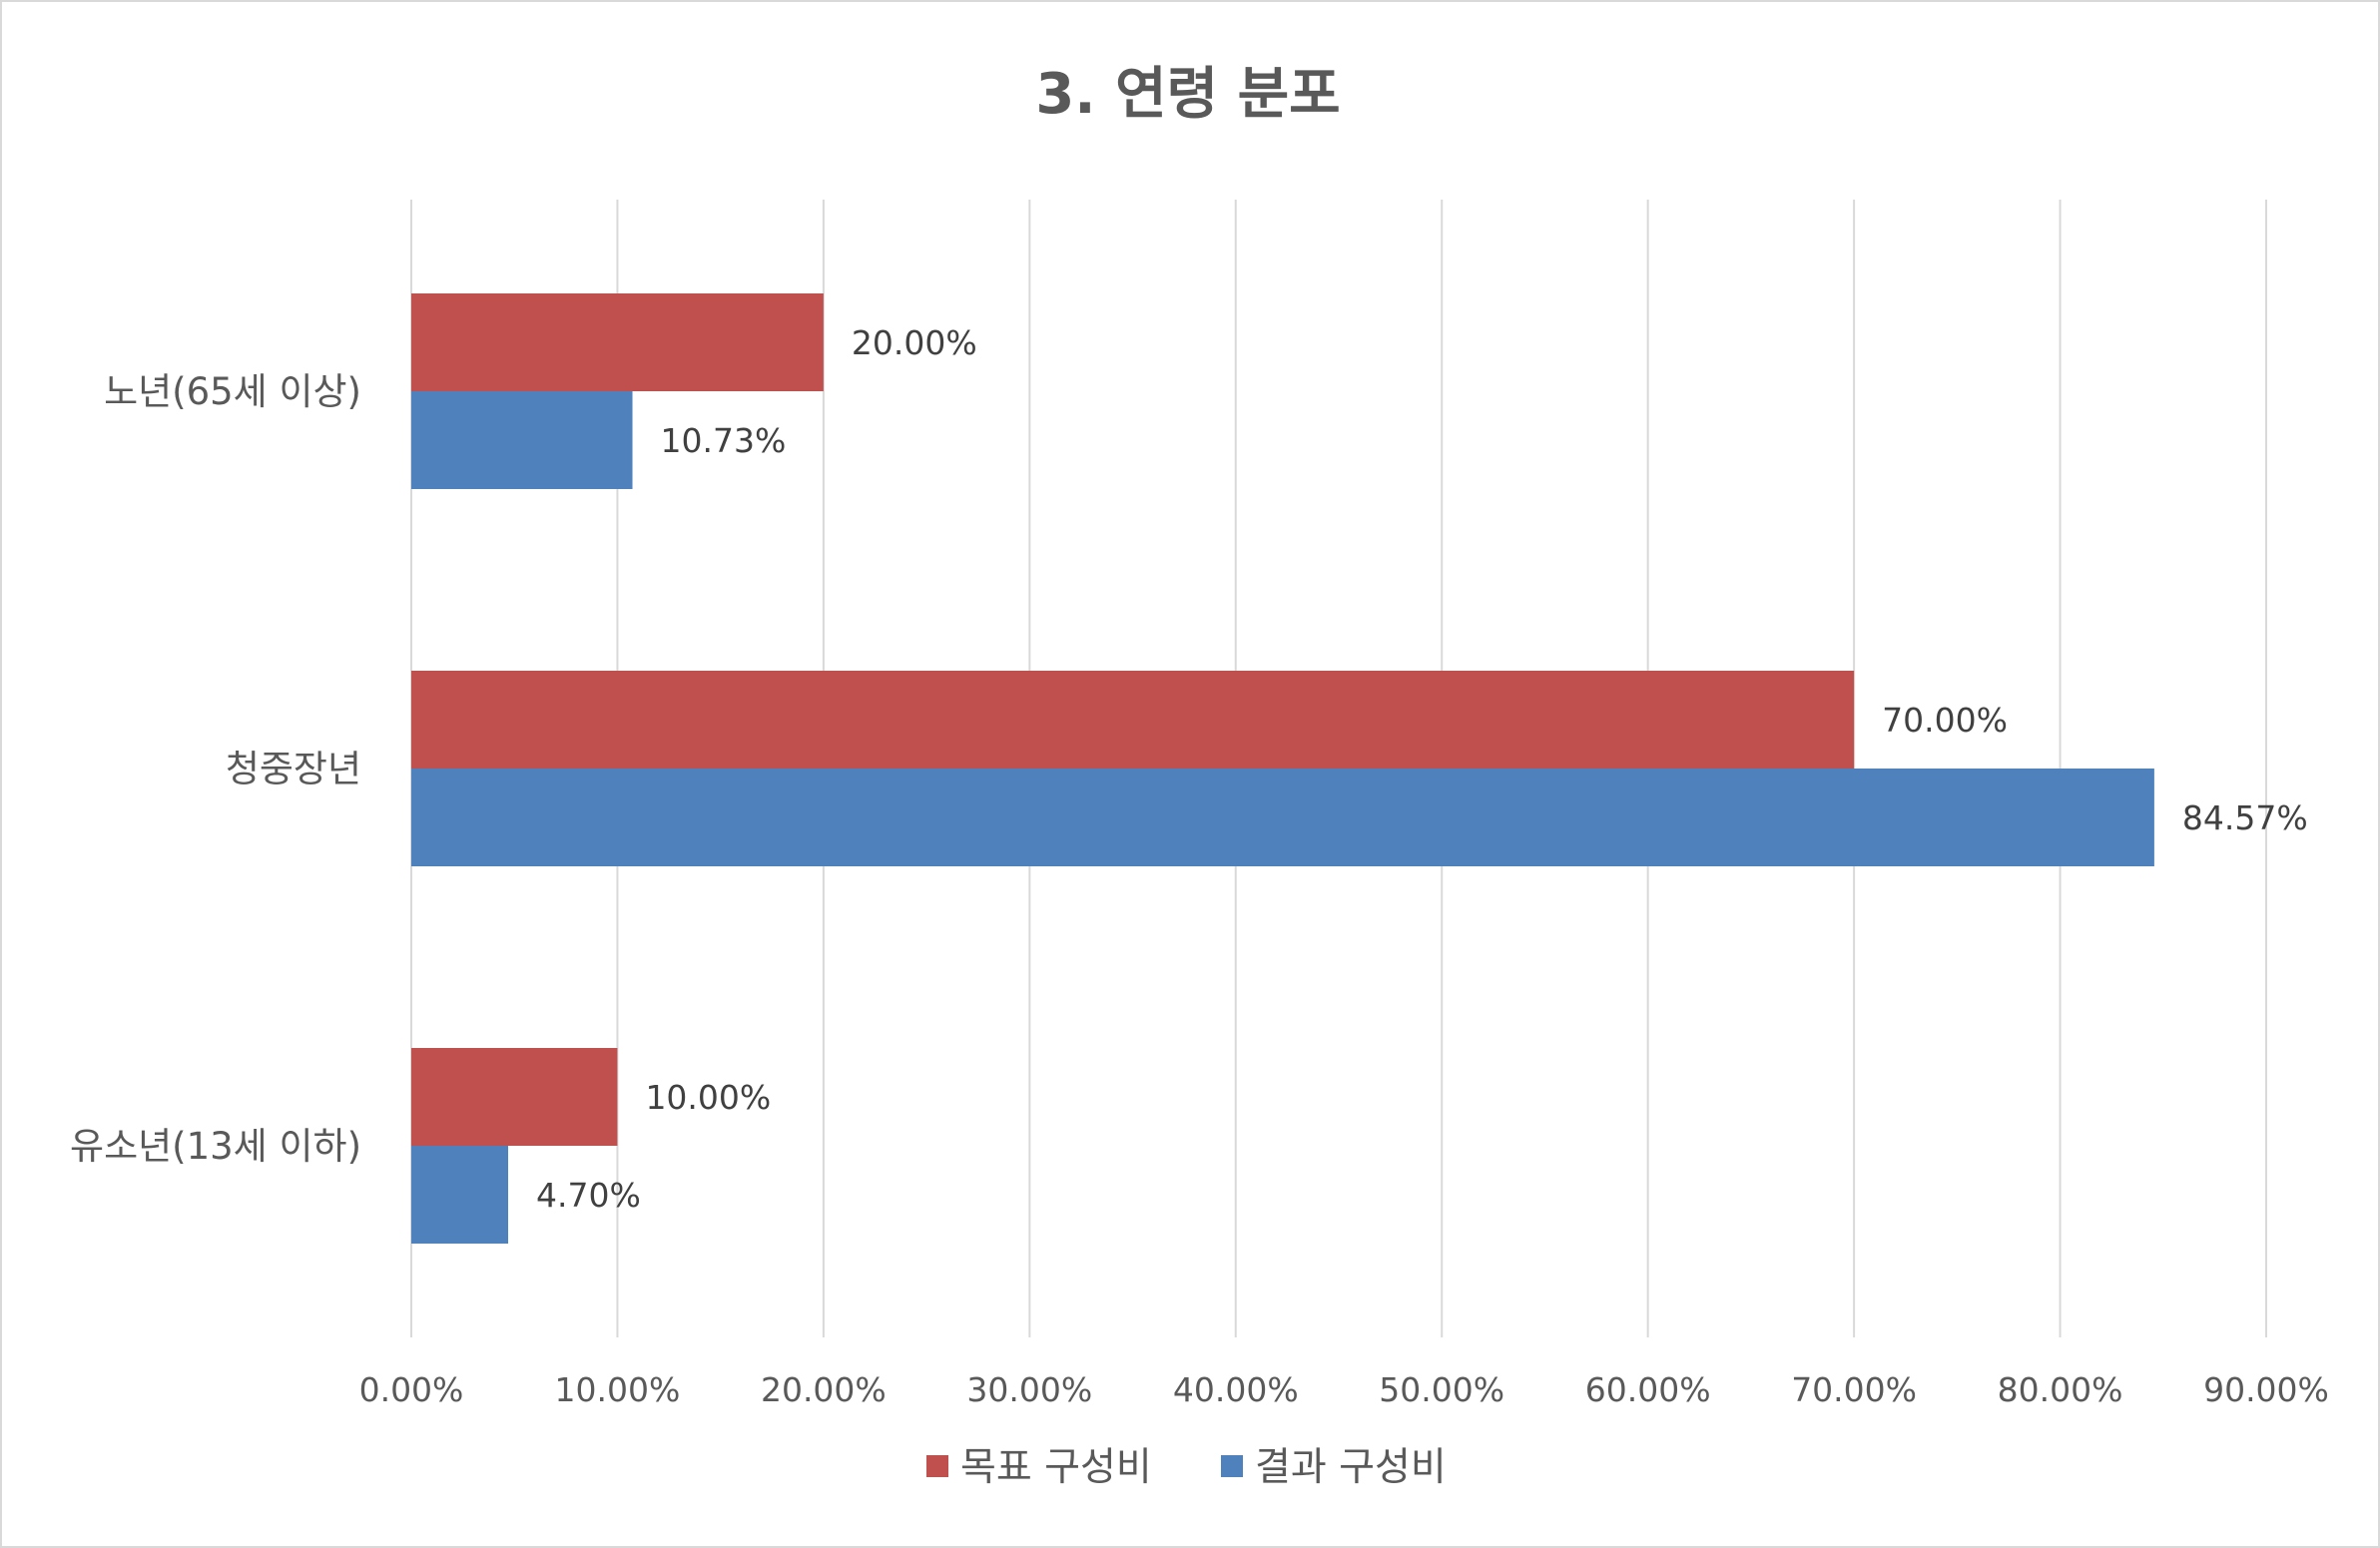  I want to click on data-label: 10.00%, so click(708, 1097).